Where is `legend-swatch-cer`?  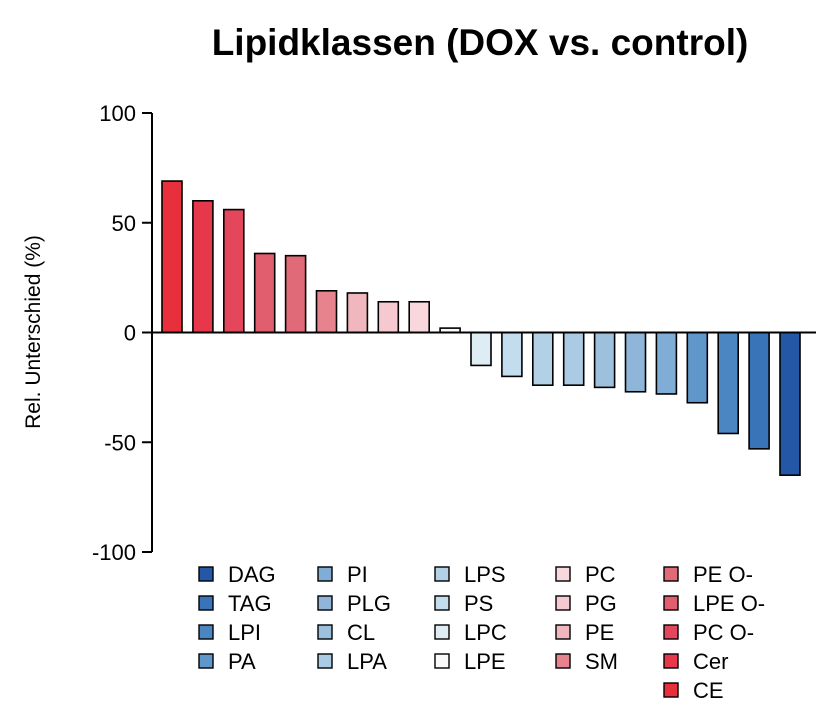
legend-swatch-cer is located at coordinates (671, 661).